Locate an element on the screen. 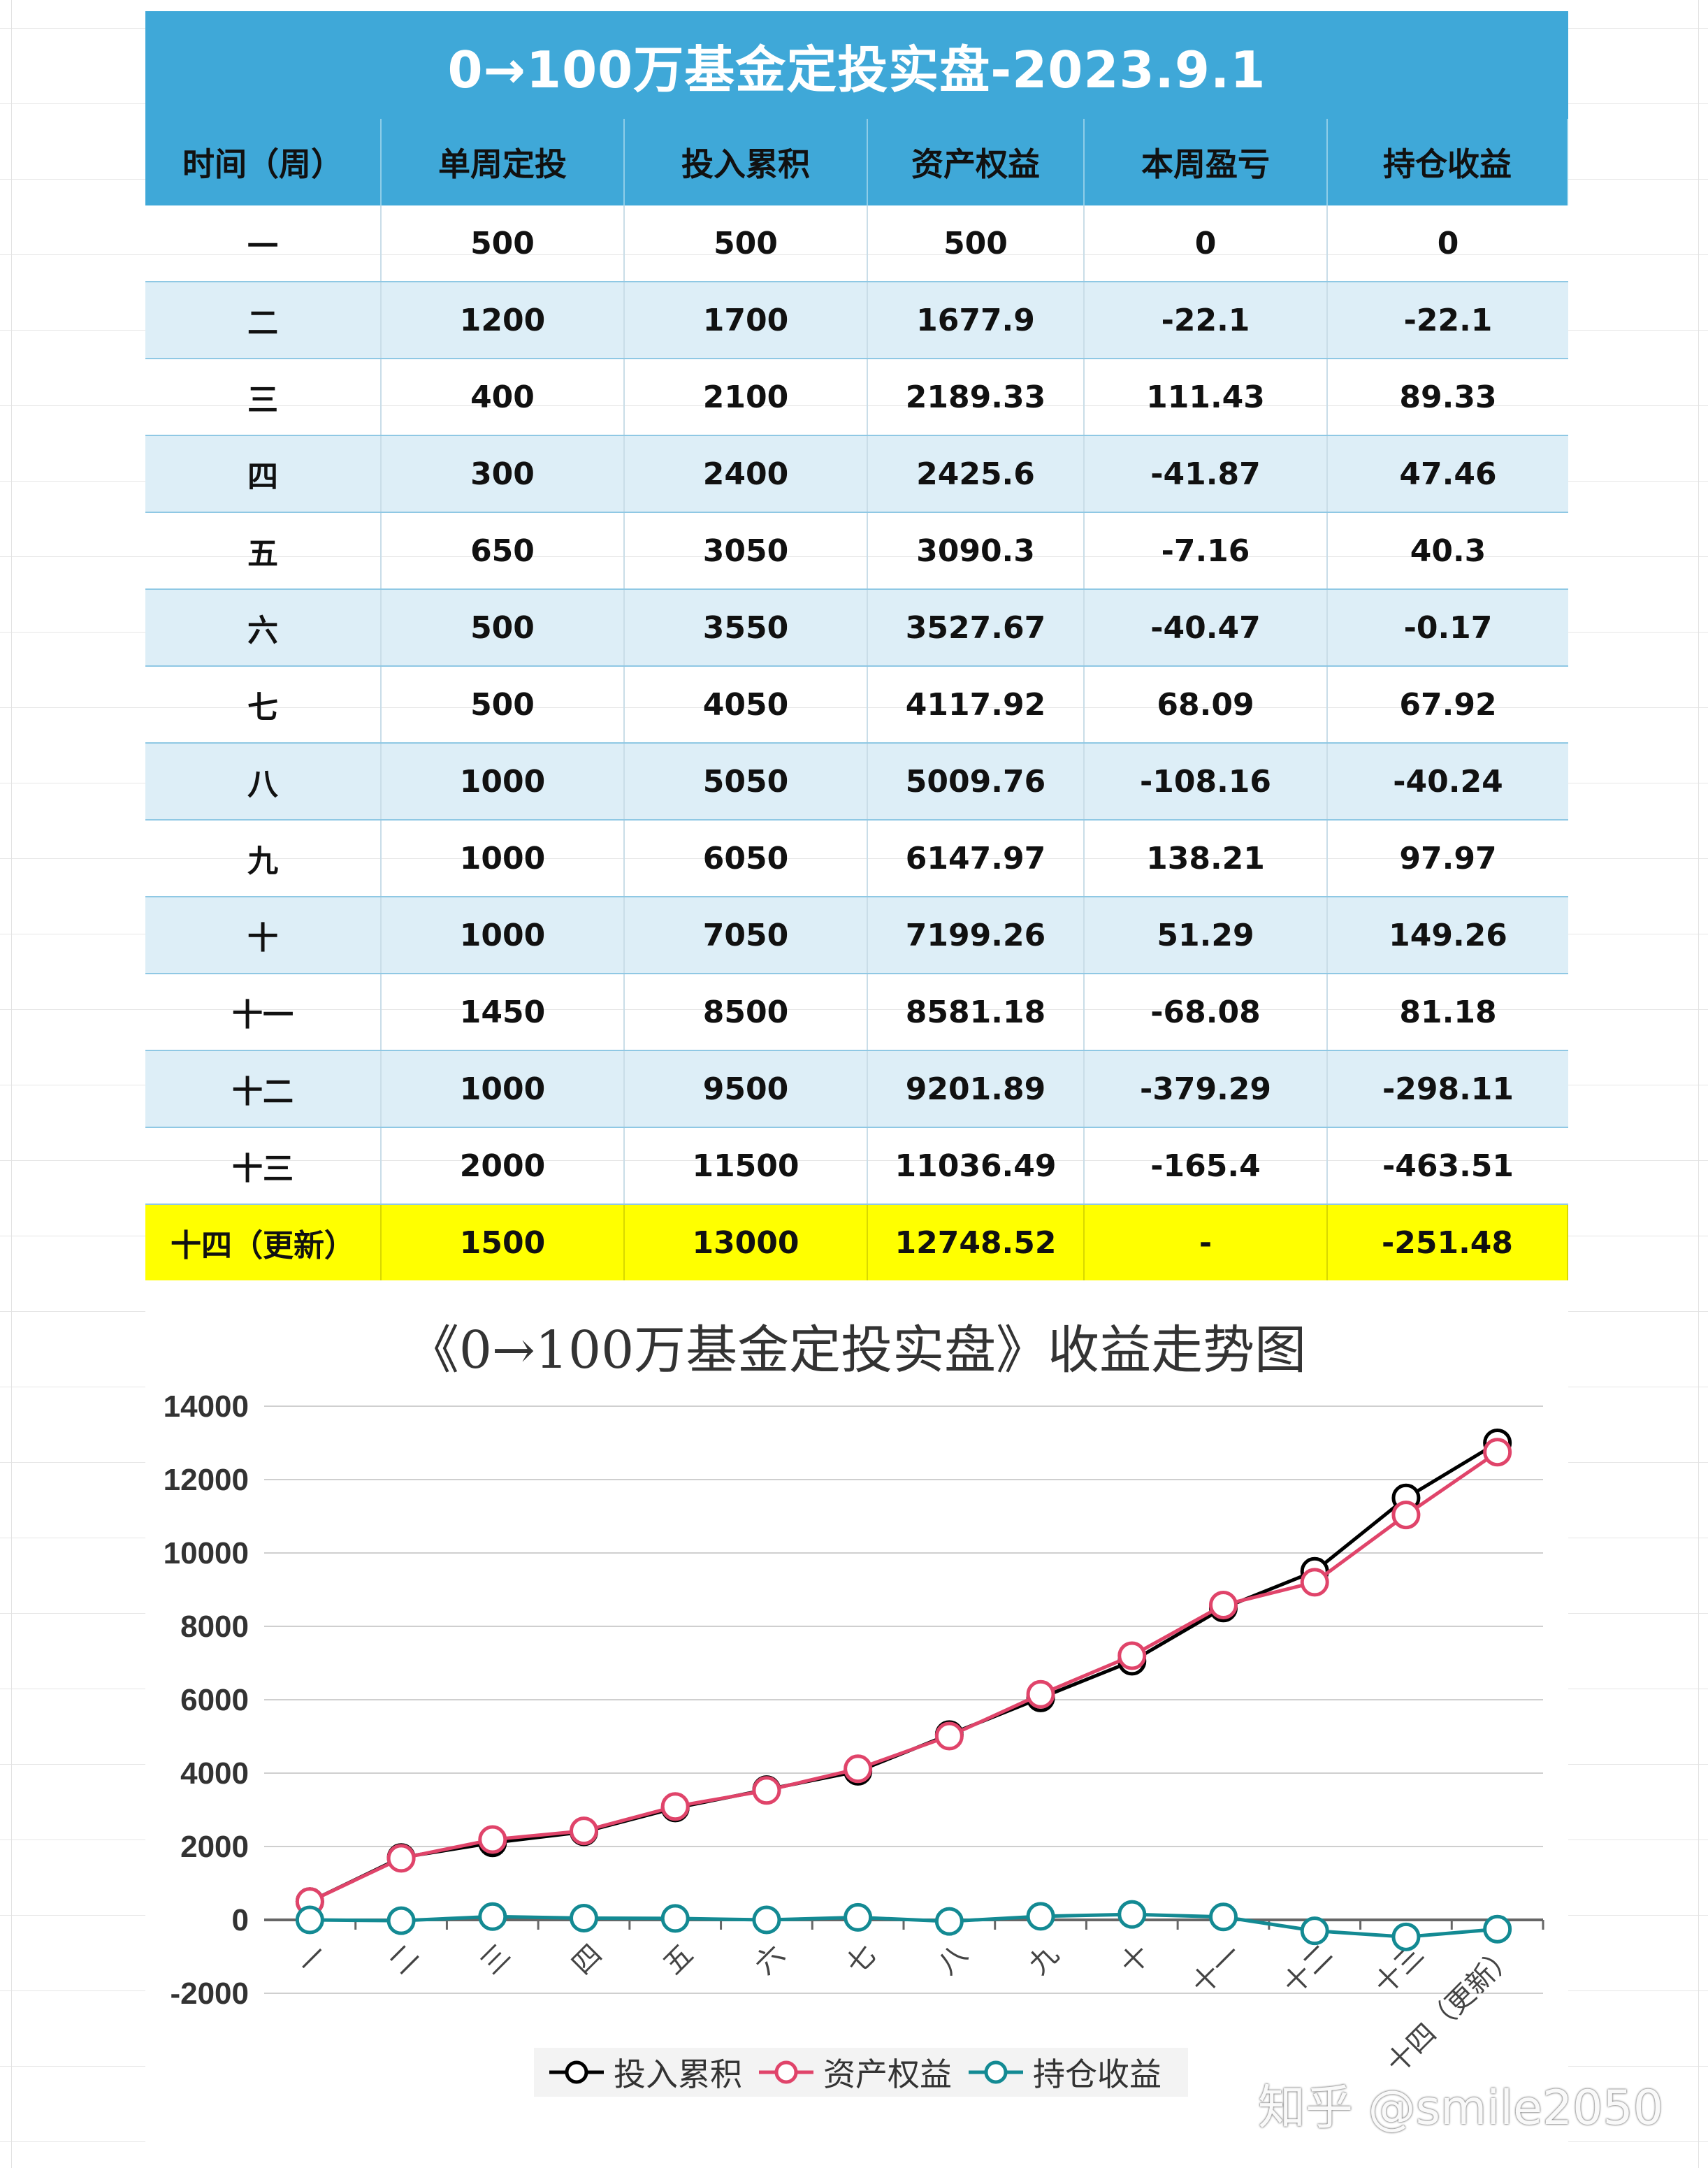 Image resolution: width=1708 pixels, height=2168 pixels. table-cell: -40.47 is located at coordinates (1206, 627).